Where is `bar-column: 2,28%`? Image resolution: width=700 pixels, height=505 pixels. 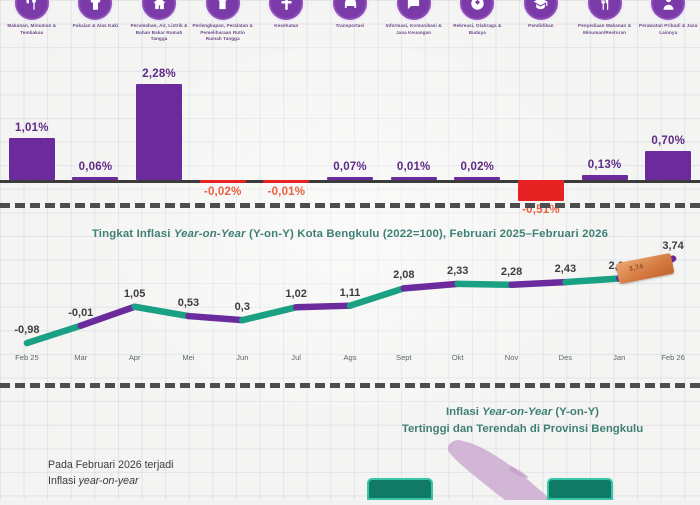
bar-column: 2,28% is located at coordinates (159, 131).